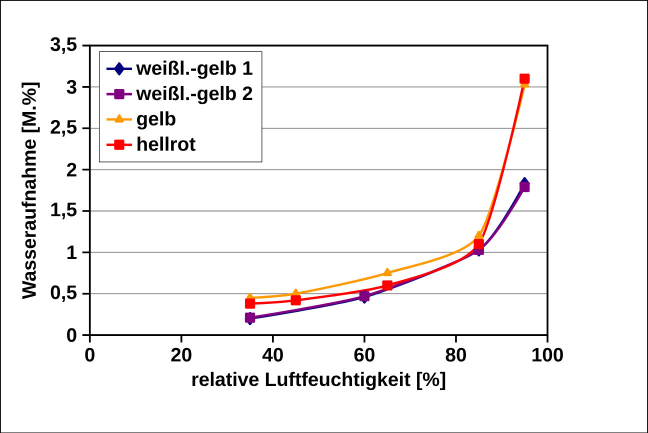 This screenshot has height=433, width=648. What do you see at coordinates (456, 355) in the screenshot?
I see `x-tick-label: 80` at bounding box center [456, 355].